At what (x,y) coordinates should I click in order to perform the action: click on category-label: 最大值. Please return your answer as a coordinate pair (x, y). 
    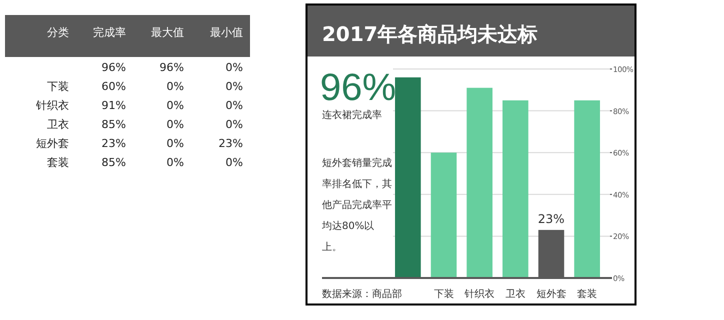
    Looking at the image, I should click on (167, 32).